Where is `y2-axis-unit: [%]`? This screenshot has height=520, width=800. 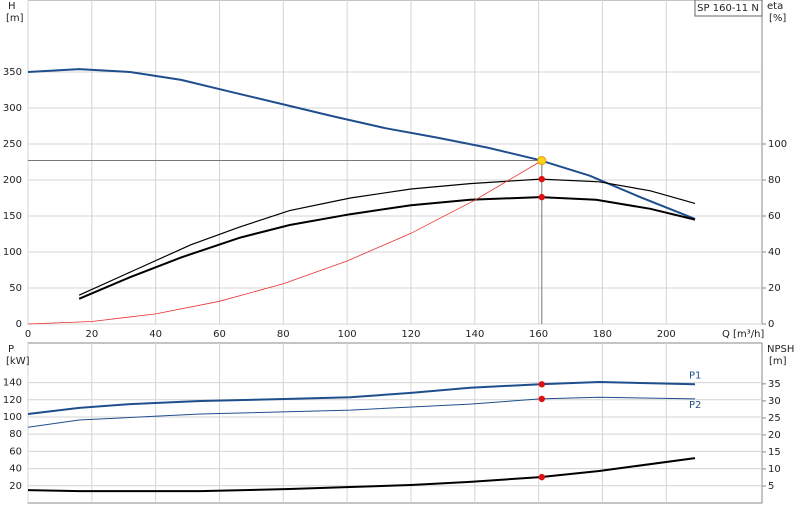
y2-axis-unit: [%] is located at coordinates (777, 18).